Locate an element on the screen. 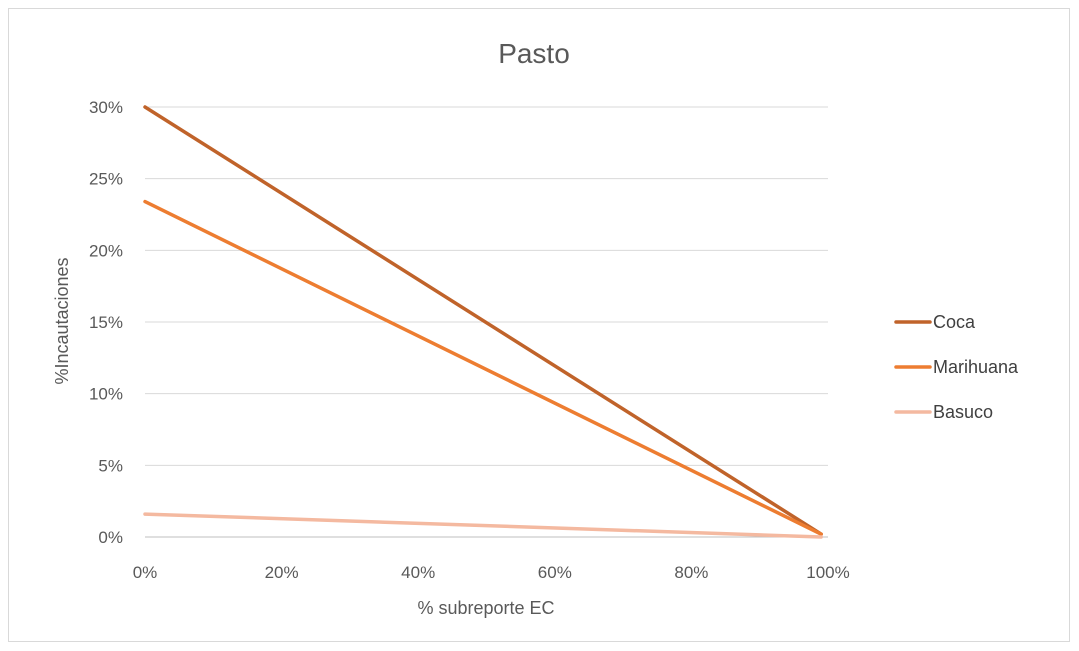 This screenshot has height=651, width=1079. x-tick-label: 20% is located at coordinates (282, 572).